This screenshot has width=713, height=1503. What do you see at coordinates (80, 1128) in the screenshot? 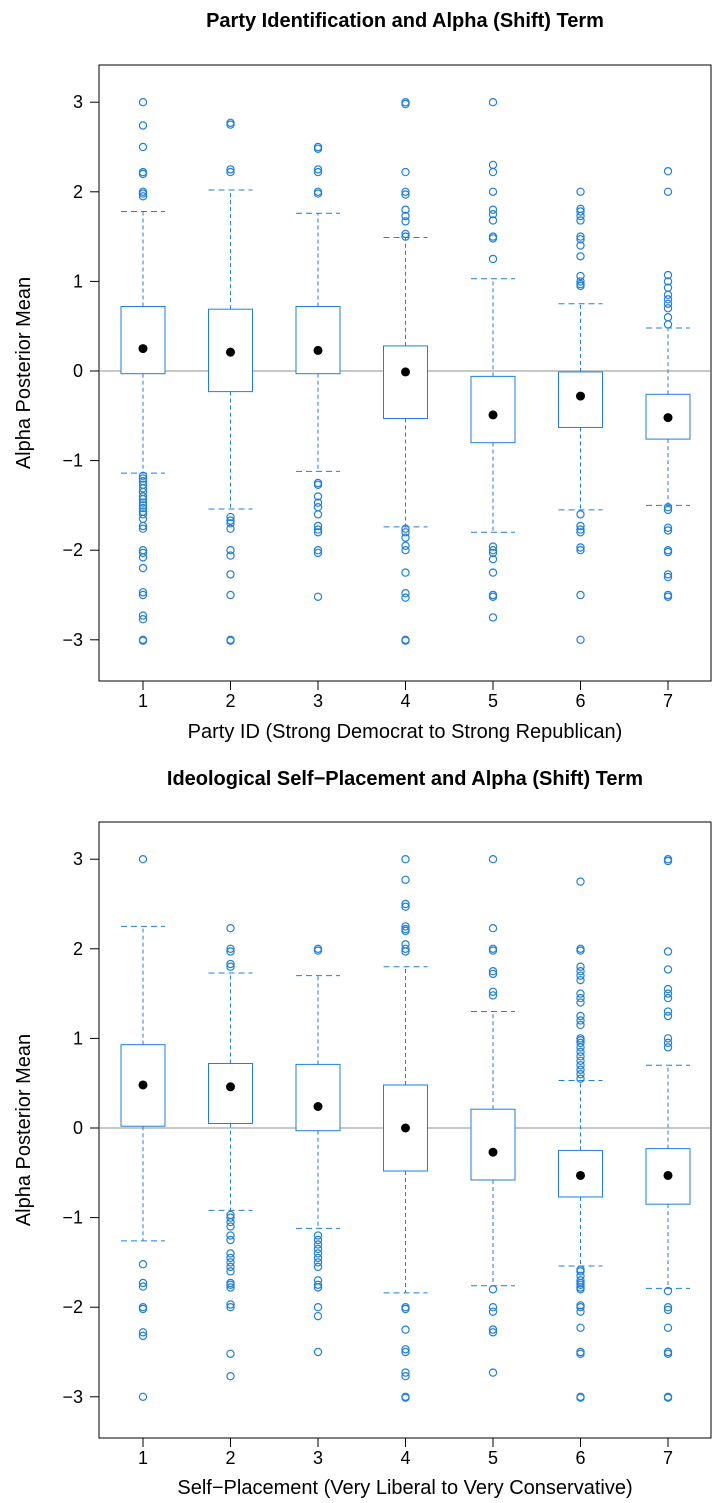
I see `y-axis: −3 −2 −1 0 1 2 3` at bounding box center [80, 1128].